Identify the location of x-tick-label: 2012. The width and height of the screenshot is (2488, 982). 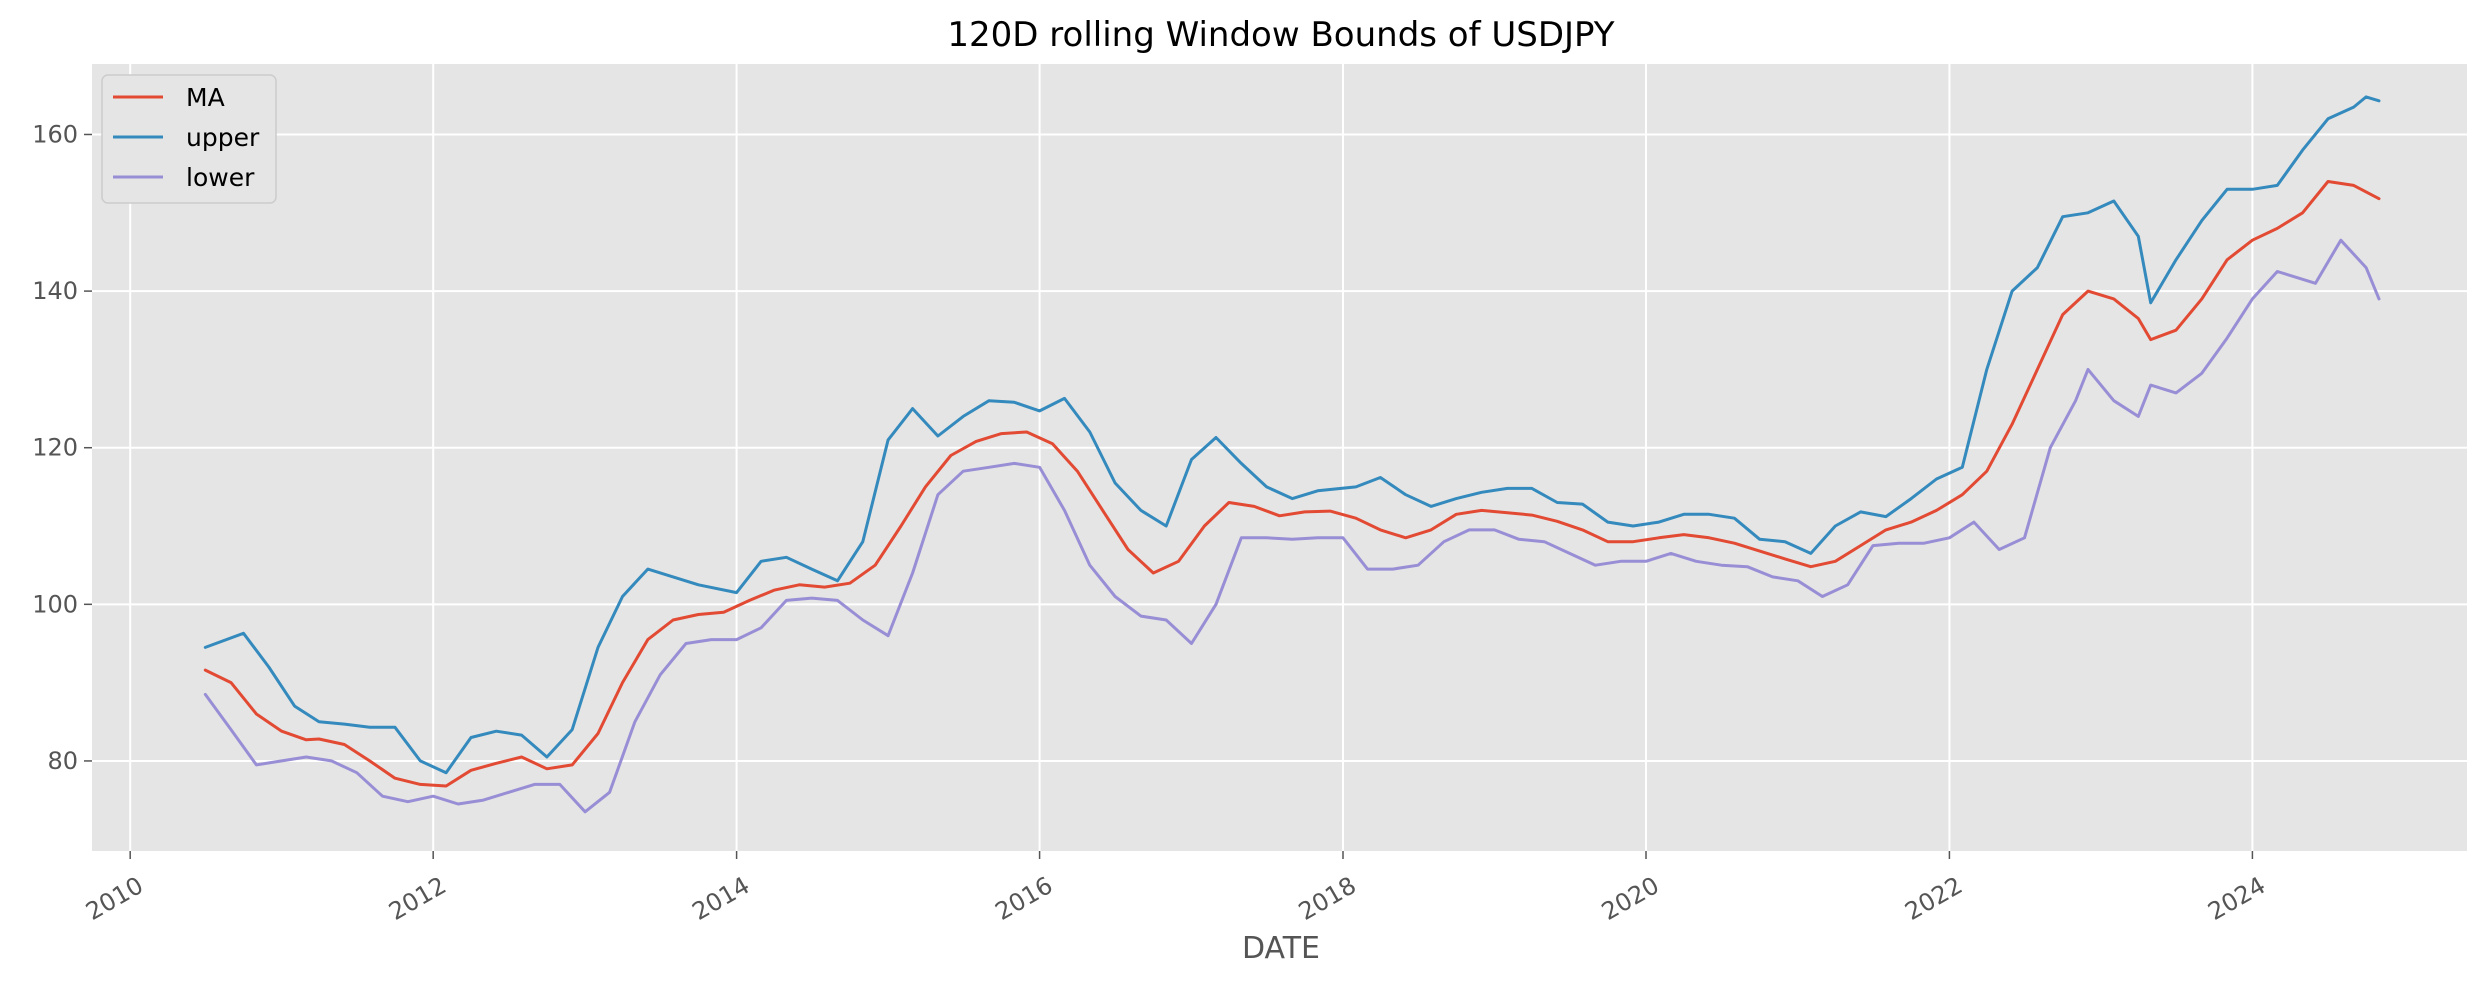
(417, 898).